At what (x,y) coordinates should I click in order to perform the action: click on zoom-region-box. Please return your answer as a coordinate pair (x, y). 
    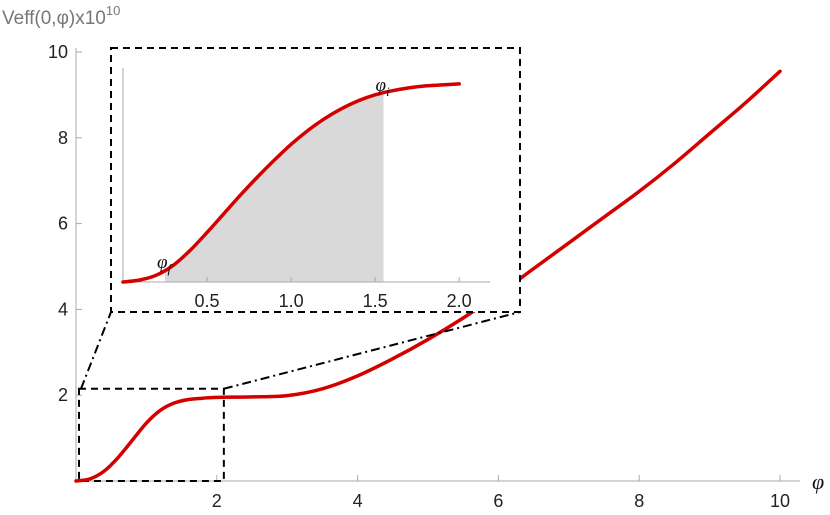
    Looking at the image, I should click on (151, 435).